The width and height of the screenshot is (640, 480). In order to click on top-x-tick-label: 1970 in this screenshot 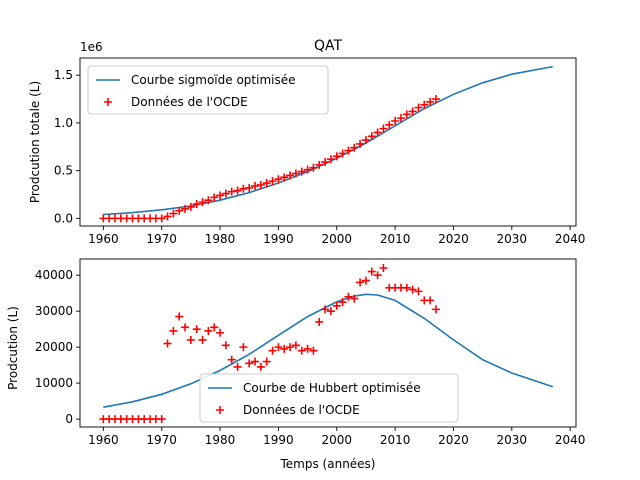, I will do `click(161, 239)`.